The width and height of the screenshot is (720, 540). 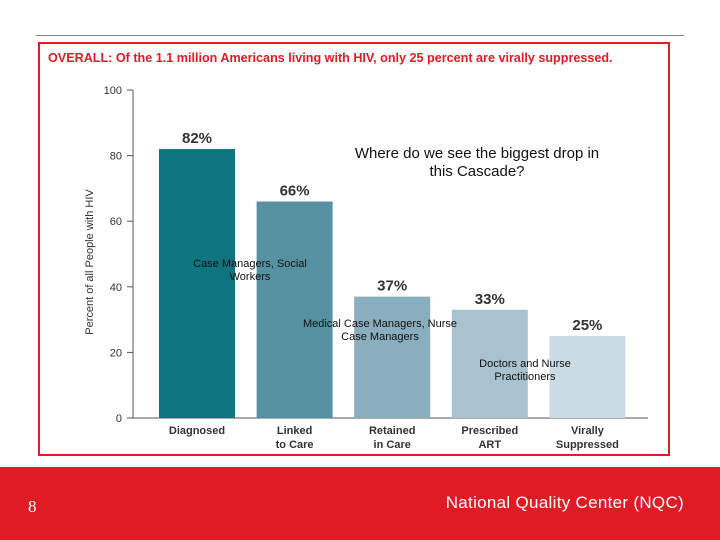 What do you see at coordinates (360, 35) in the screenshot?
I see `top-rule` at bounding box center [360, 35].